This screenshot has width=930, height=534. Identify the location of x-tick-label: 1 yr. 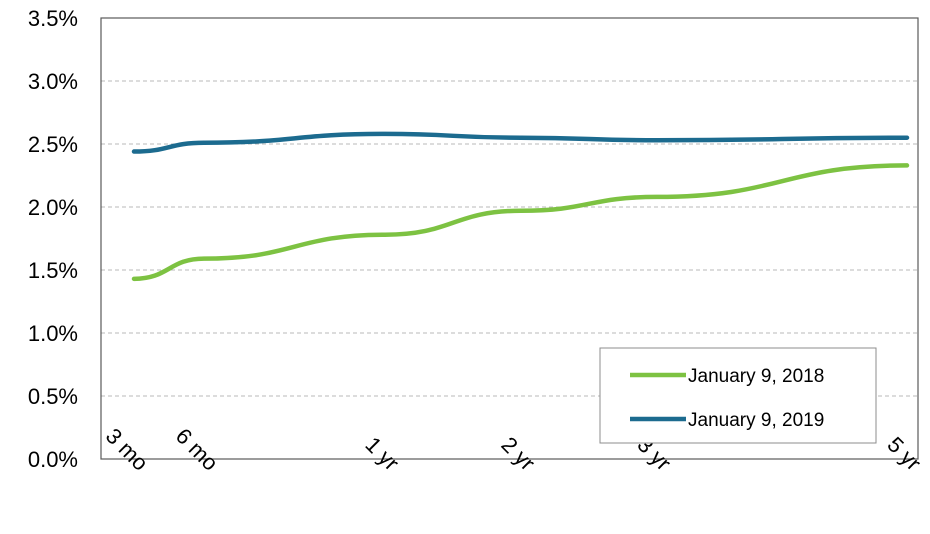
(383, 454).